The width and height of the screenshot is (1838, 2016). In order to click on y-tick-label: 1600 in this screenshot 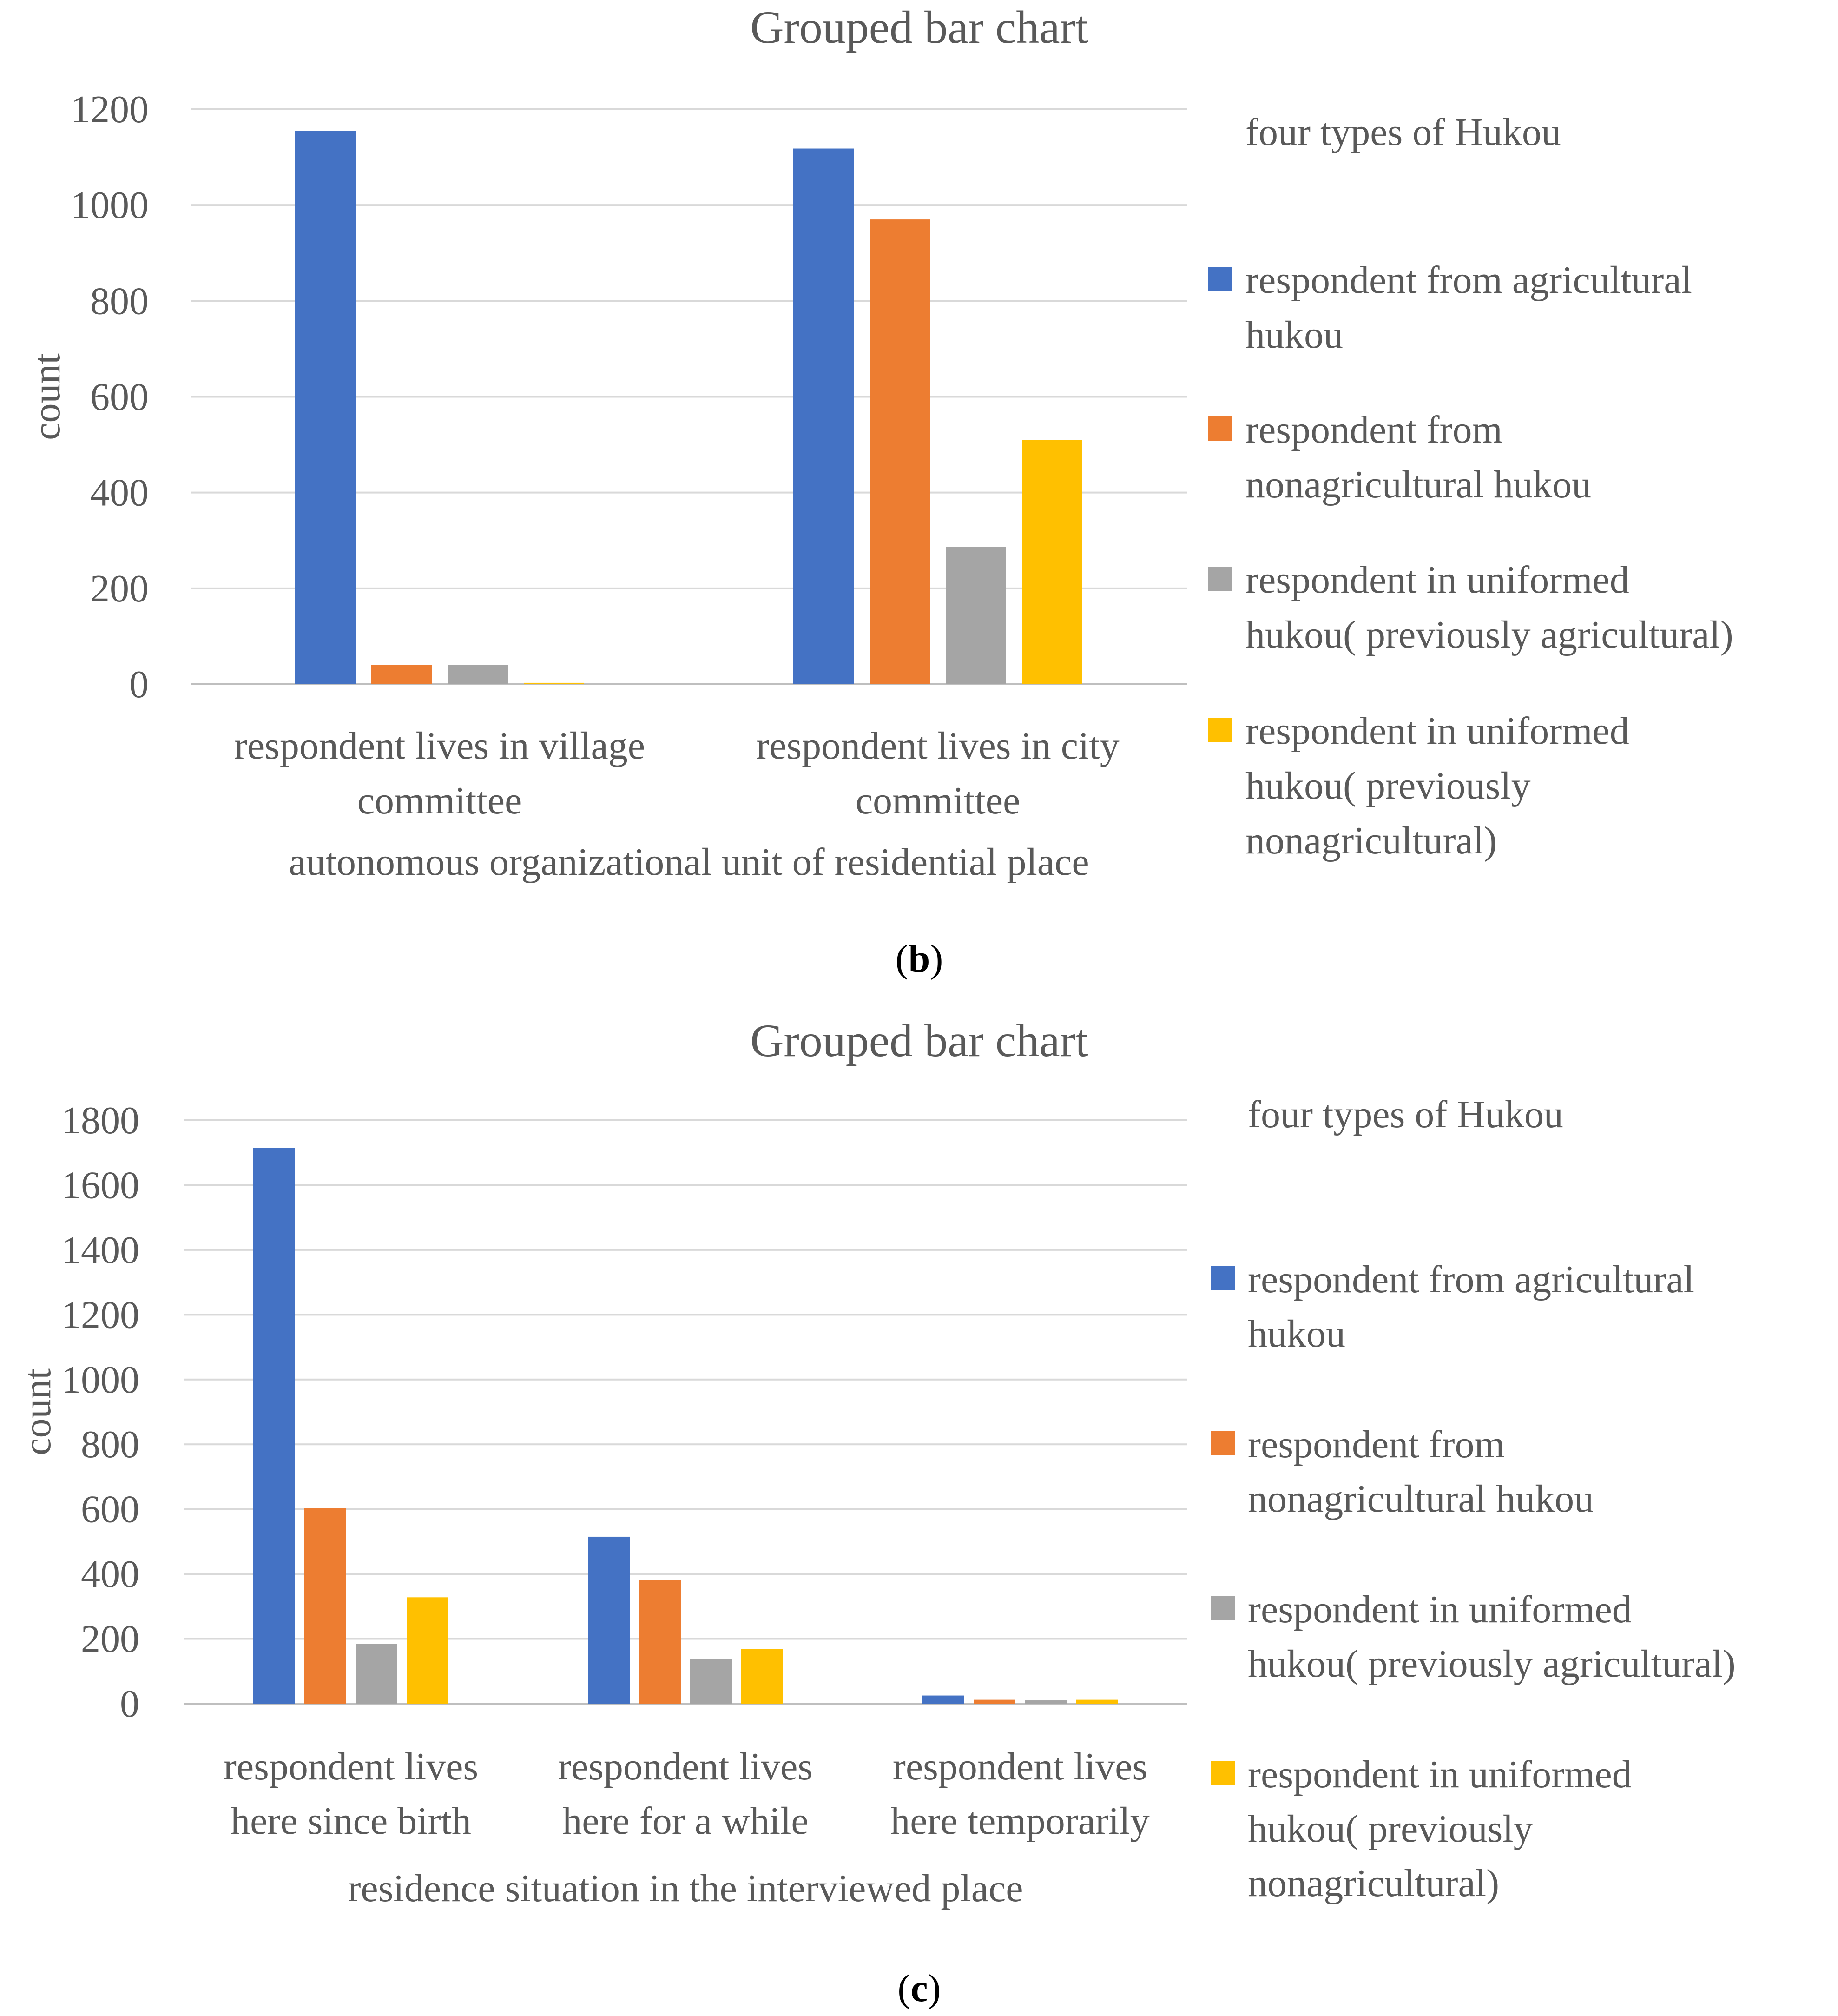, I will do `click(100, 1185)`.